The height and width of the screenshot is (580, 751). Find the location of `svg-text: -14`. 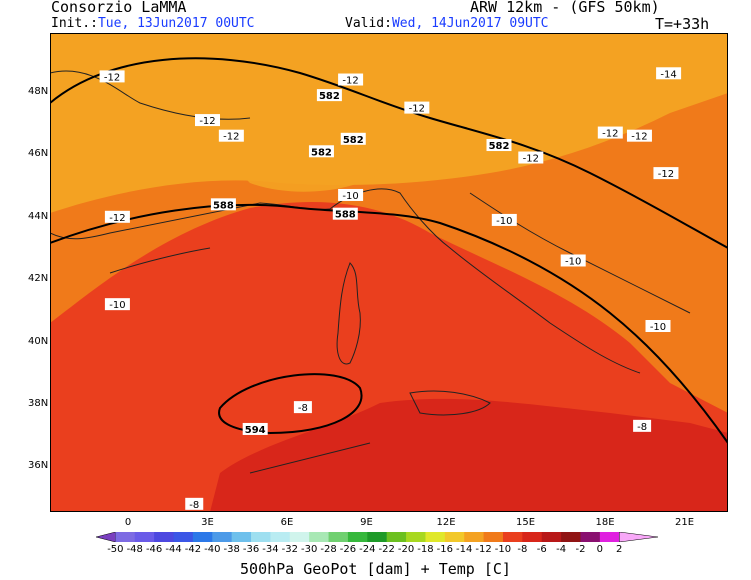

svg-text: -14 is located at coordinates (668, 74).